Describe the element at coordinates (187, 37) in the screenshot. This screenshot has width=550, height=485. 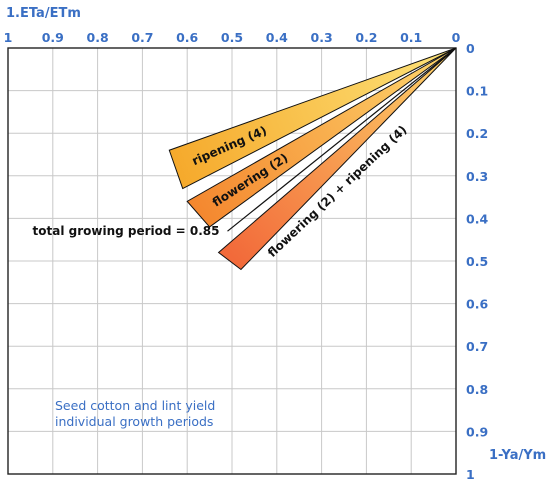
I see `x-tick-label: 0.6` at that location.